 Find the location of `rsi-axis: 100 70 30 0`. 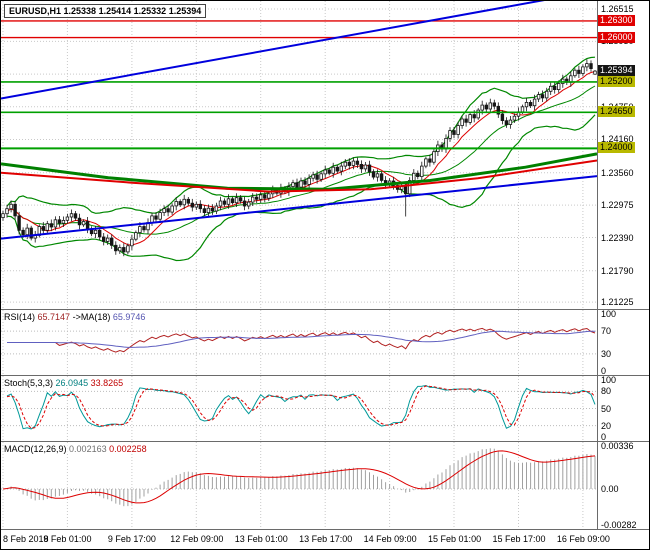

rsi-axis: 100 70 30 0 is located at coordinates (623, 342).